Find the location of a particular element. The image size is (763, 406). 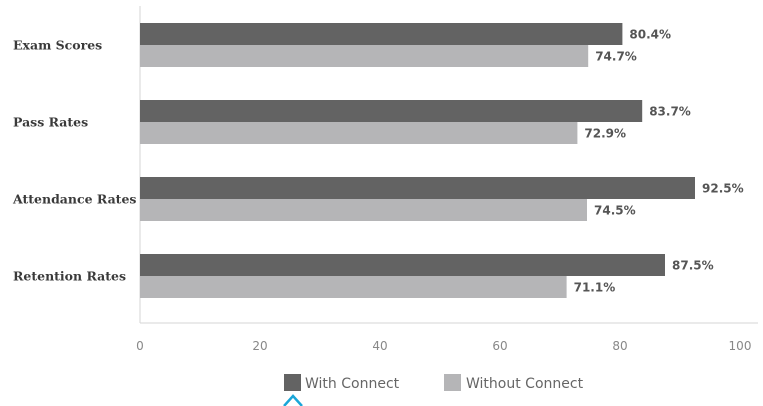

value-labels: 80.4% 74.7% 83.7% 72.9% 92.5% 74.5% 87.5% 71.1% is located at coordinates (659, 161).